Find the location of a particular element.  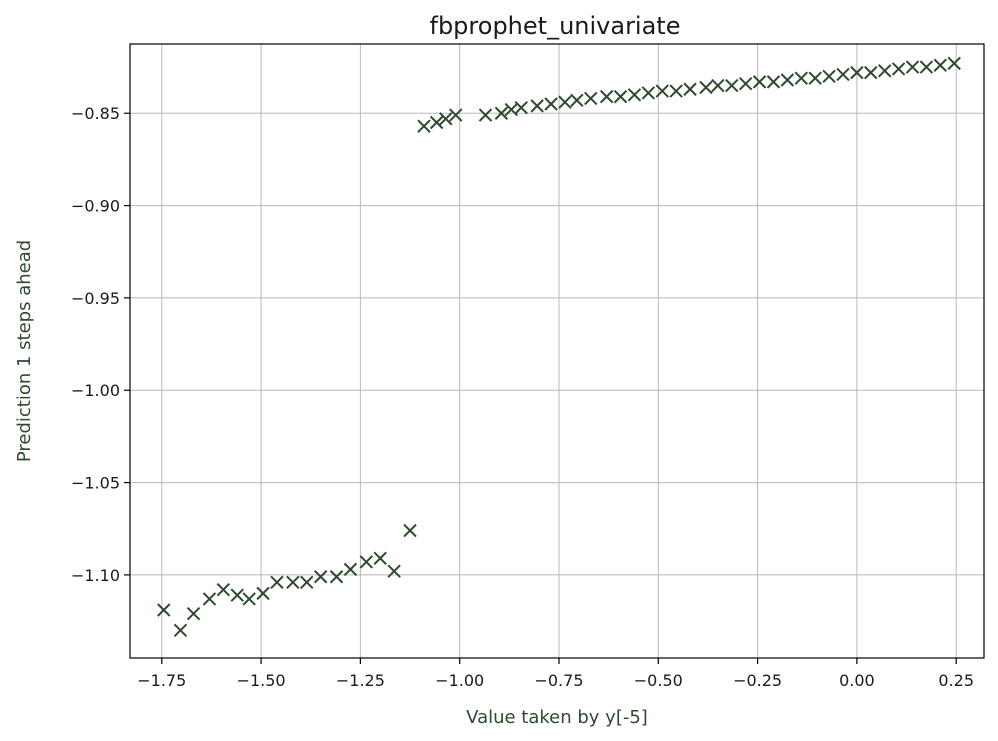

y-tick-label: −0.85 is located at coordinates (95, 113).